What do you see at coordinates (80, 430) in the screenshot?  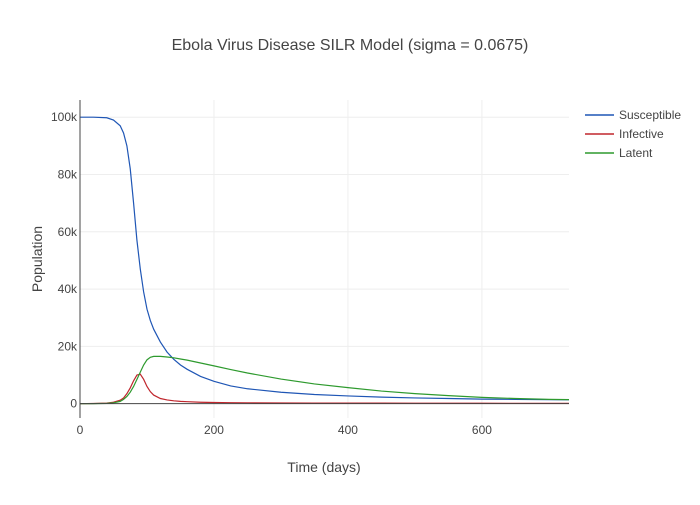 I see `x-tick-label: 0` at bounding box center [80, 430].